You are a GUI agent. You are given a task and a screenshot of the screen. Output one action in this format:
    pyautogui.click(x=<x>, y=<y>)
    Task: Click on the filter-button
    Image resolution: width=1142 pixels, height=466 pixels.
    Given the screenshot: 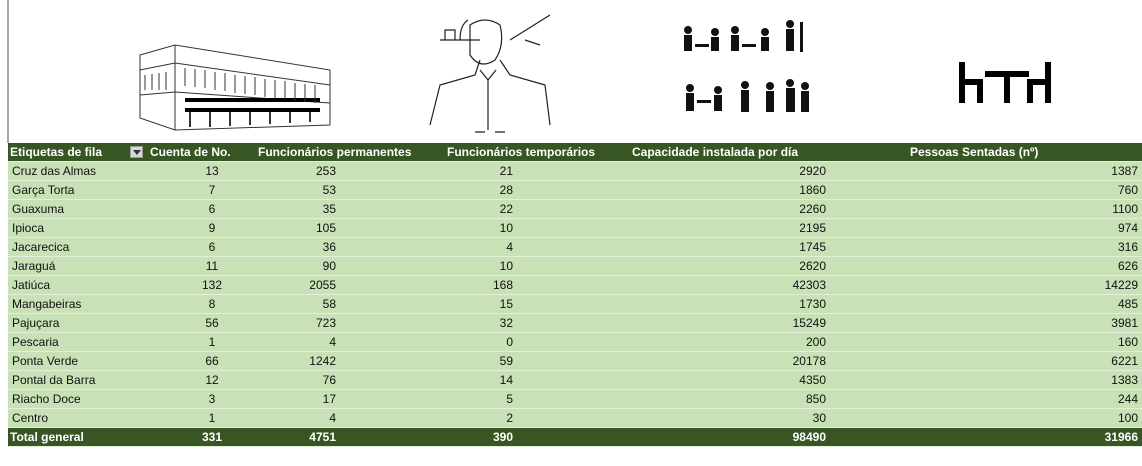 What is the action you would take?
    pyautogui.click(x=136, y=152)
    